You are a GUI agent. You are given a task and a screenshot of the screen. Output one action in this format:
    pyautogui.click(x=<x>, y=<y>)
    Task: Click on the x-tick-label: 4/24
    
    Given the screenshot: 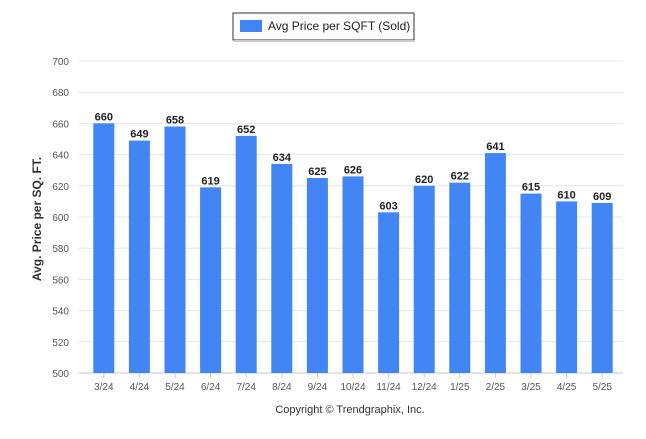 What is the action you would take?
    pyautogui.click(x=140, y=387)
    